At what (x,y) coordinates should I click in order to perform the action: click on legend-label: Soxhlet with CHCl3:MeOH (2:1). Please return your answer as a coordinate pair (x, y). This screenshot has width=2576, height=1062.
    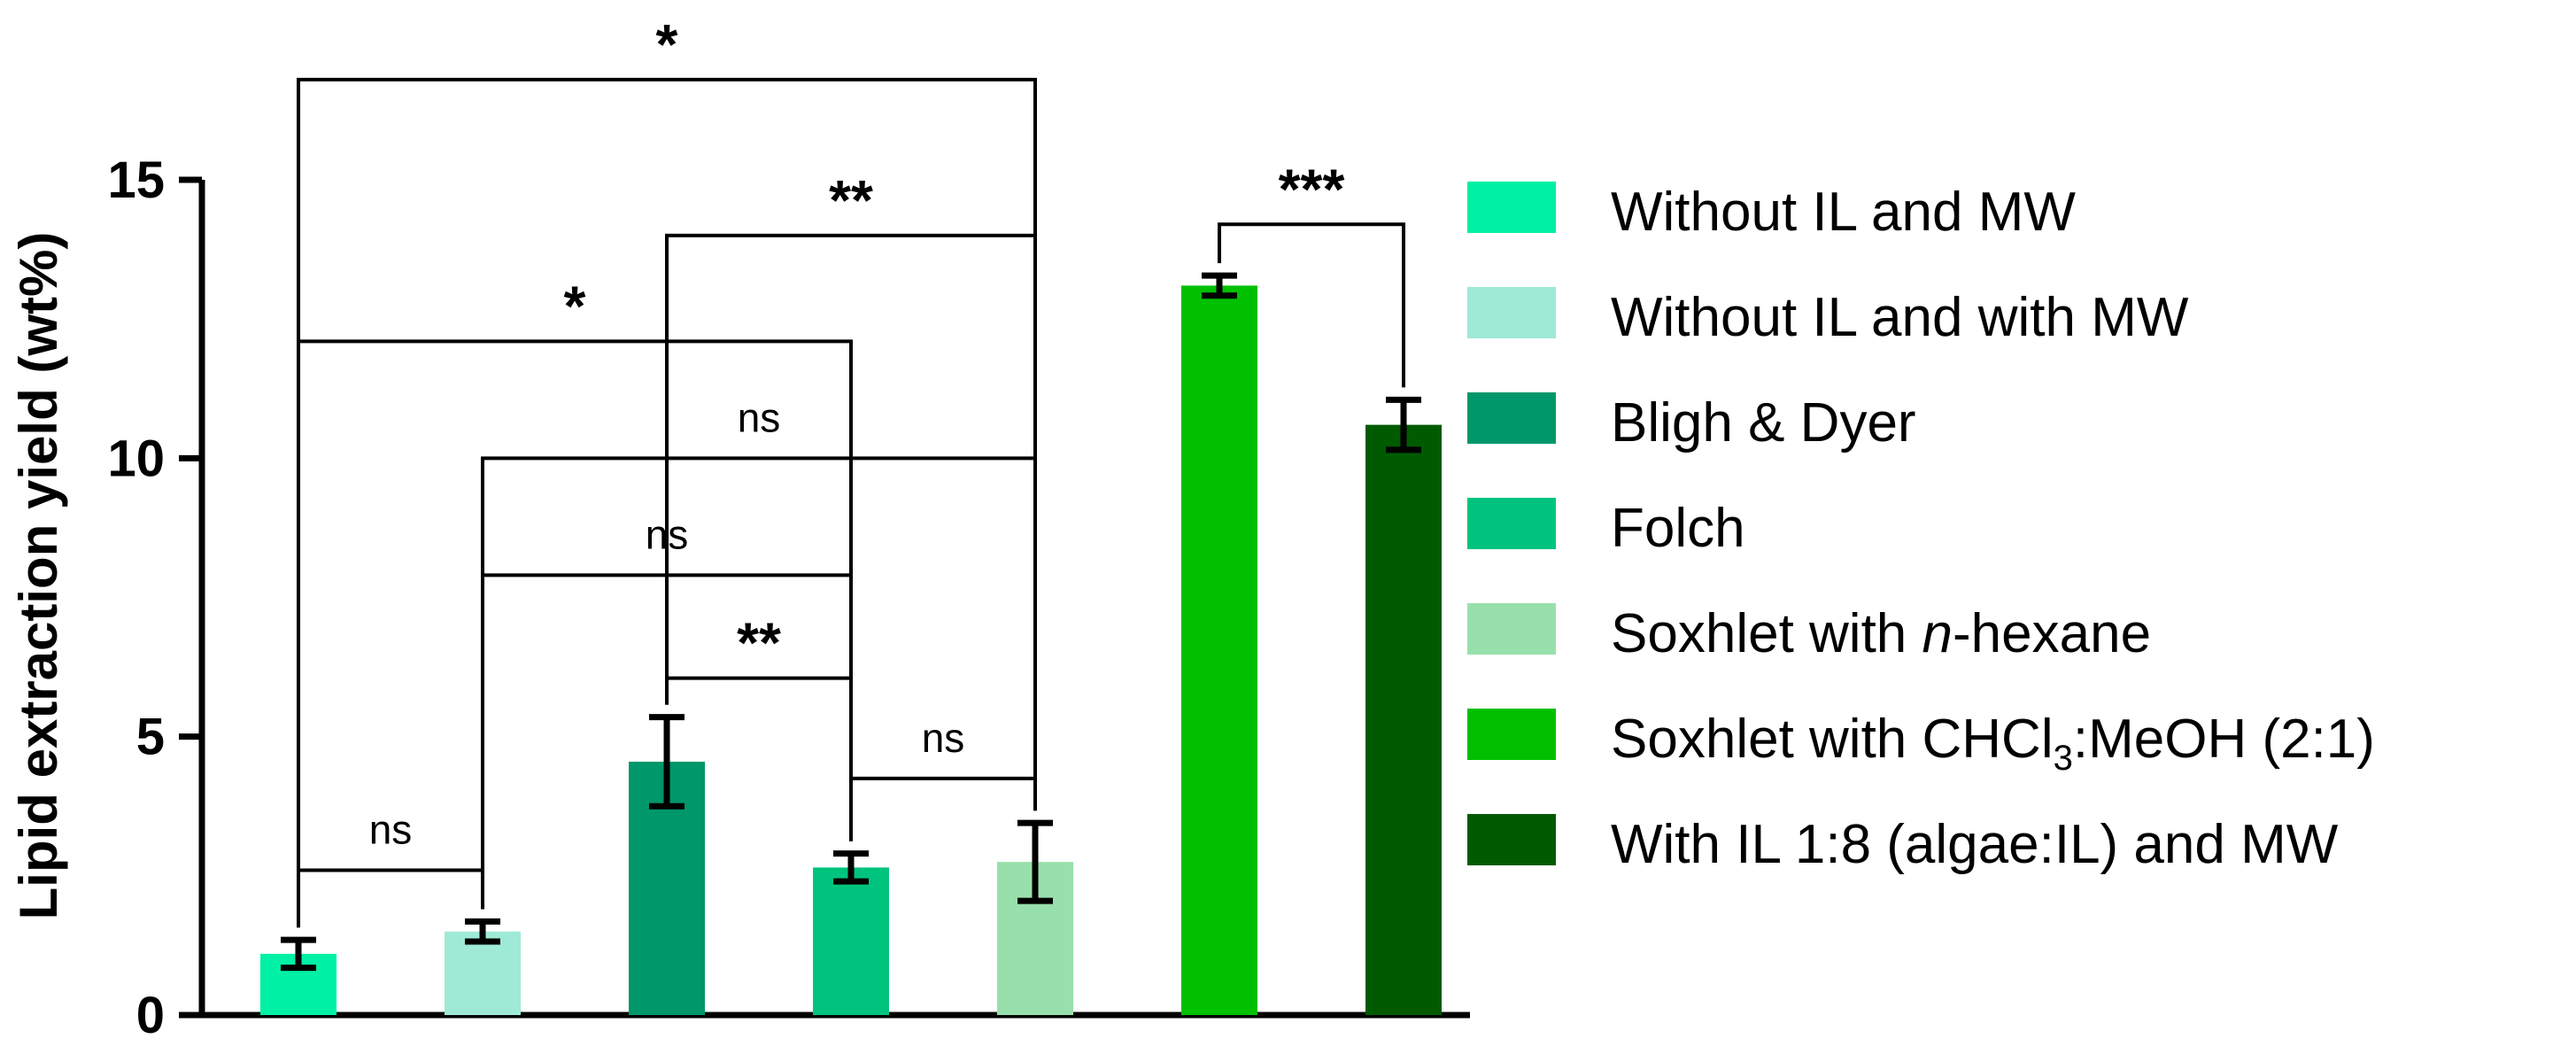
    Looking at the image, I should click on (1993, 743).